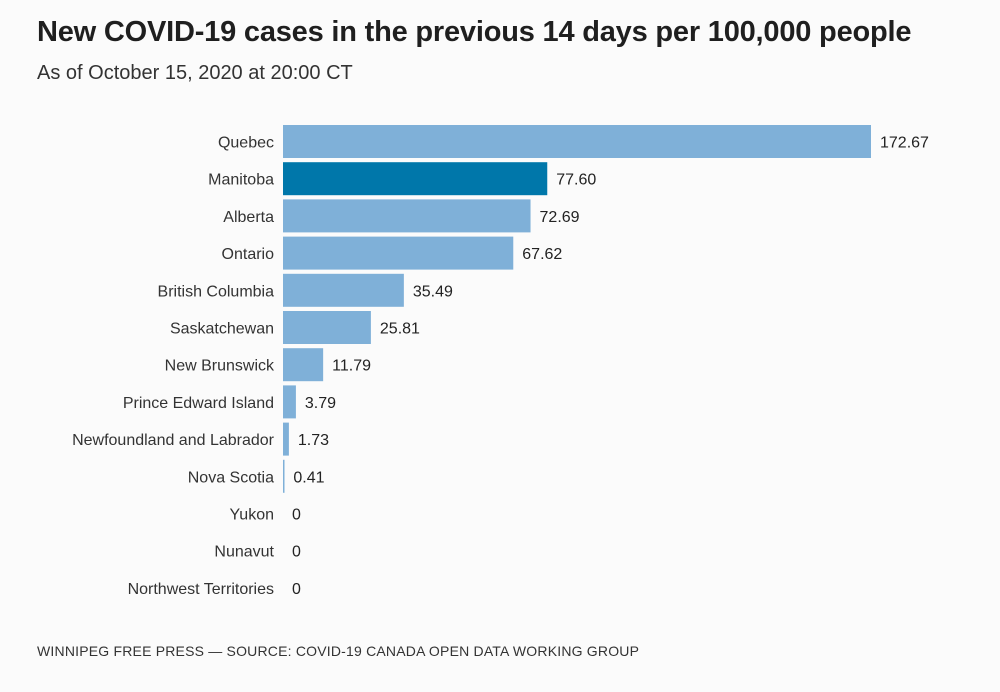  I want to click on bar-saskatchewan, so click(327, 327).